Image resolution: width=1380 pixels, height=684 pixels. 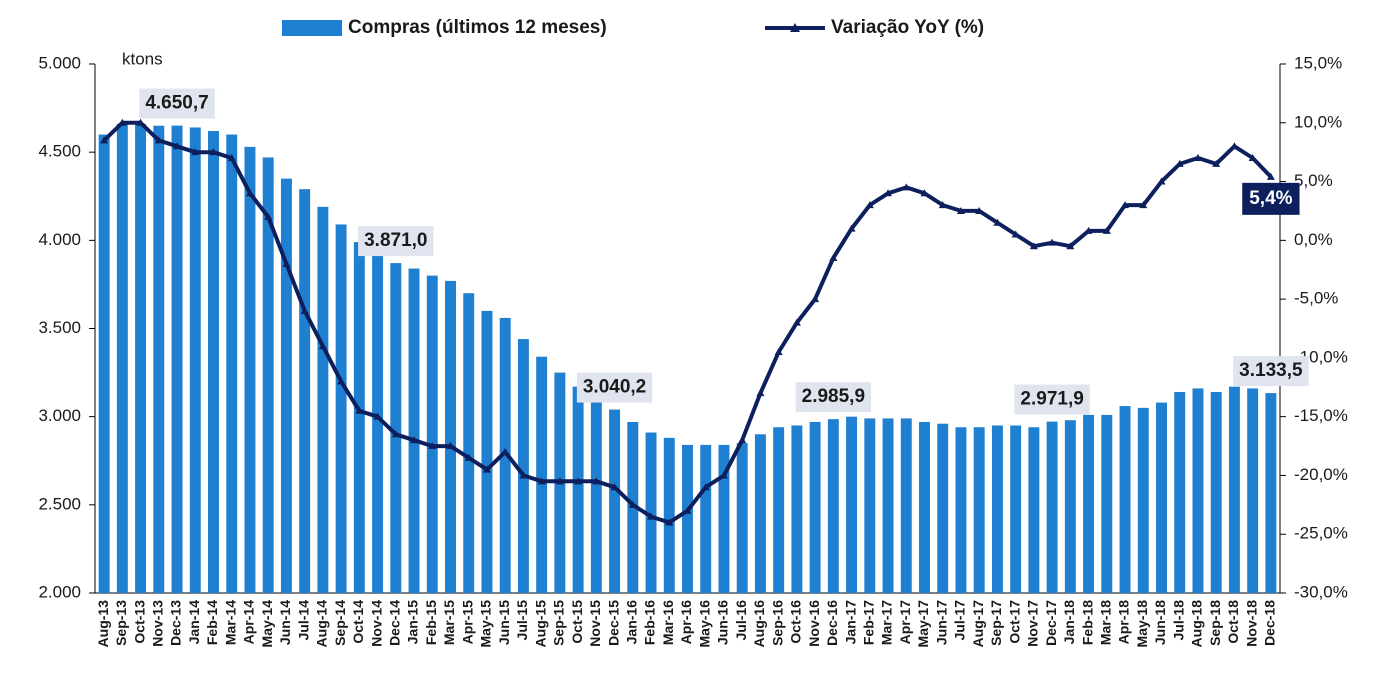 What do you see at coordinates (1251, 623) in the screenshot?
I see `x-tick-label: Nov-18` at bounding box center [1251, 623].